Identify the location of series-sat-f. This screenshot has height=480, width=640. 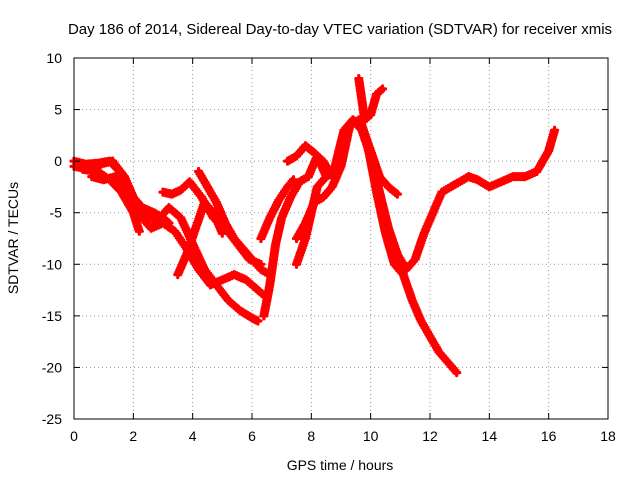
(200, 238).